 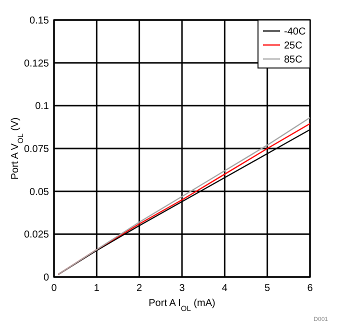 I want to click on x-tick-label: 1, so click(x=97, y=288).